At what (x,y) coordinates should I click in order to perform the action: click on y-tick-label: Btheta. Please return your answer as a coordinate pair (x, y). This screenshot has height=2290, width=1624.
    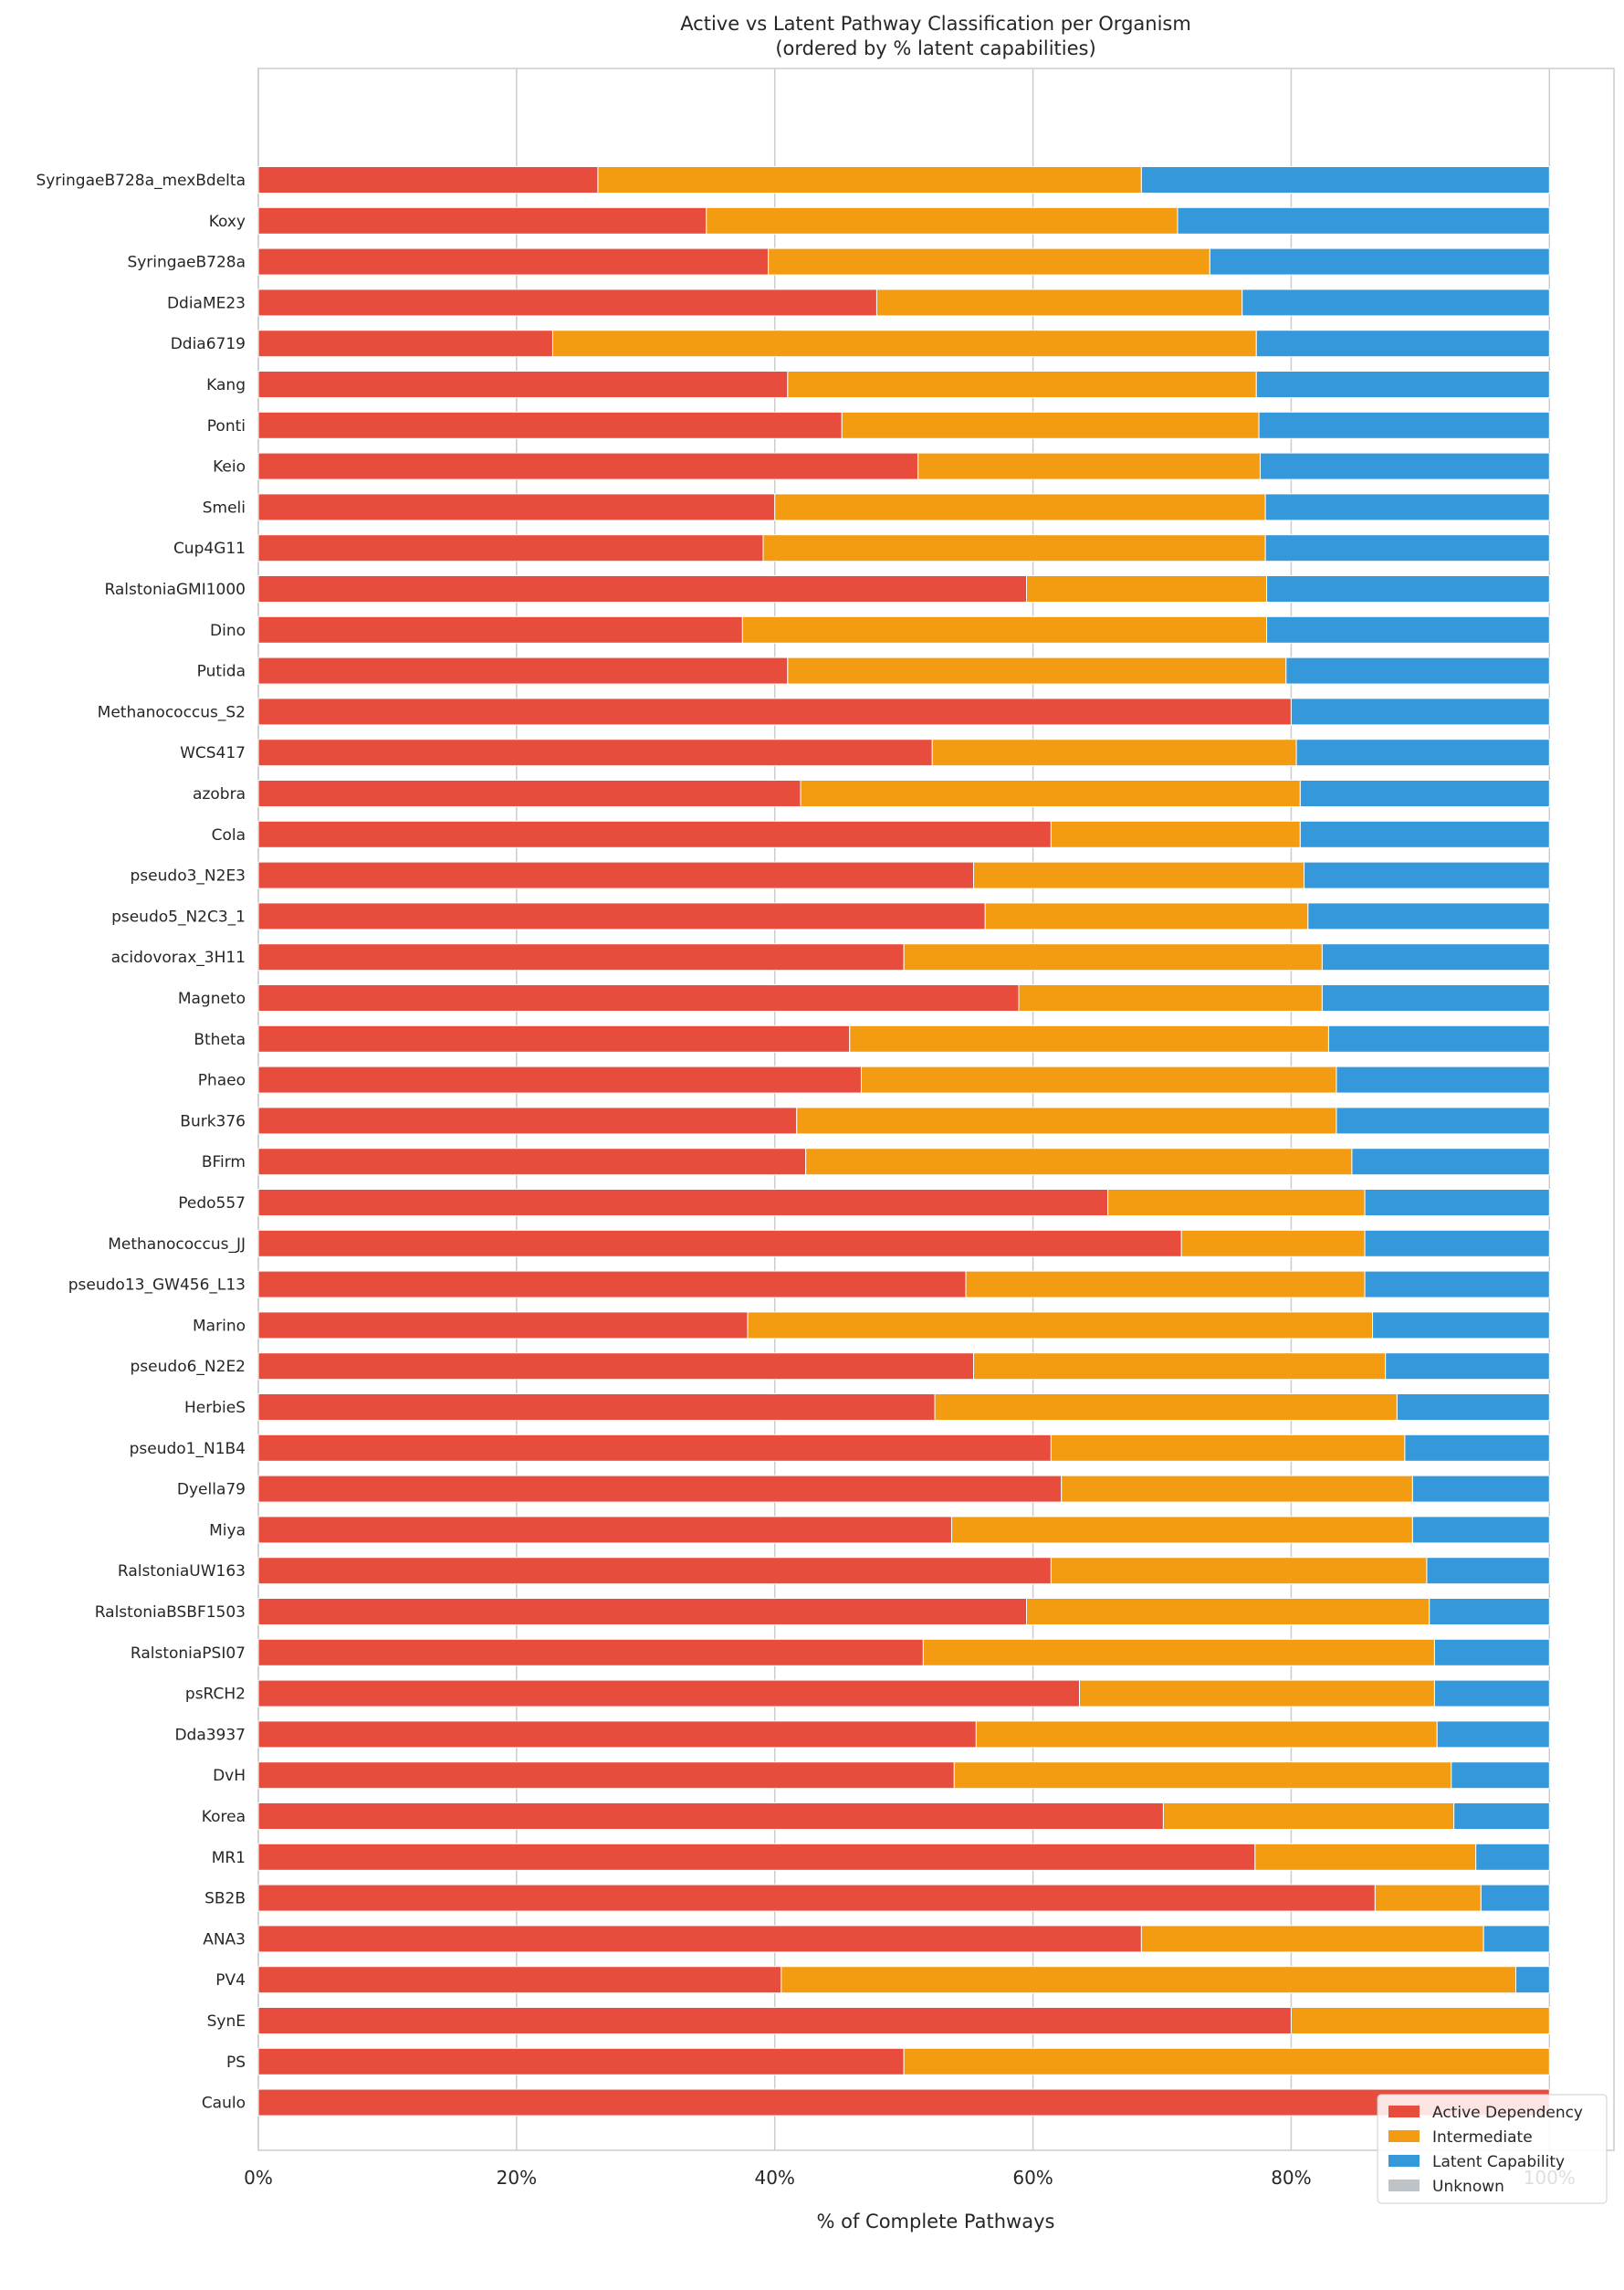
    Looking at the image, I should click on (220, 1040).